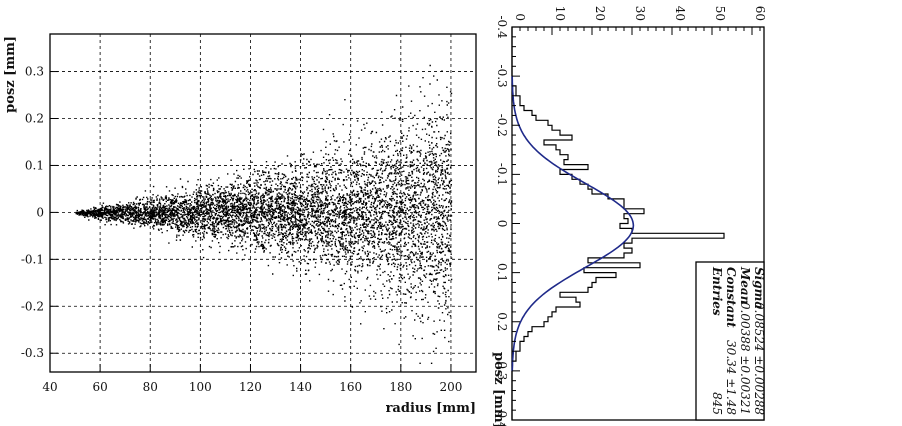 This screenshot has height=426, width=902. I want to click on stats-row-constant: Constant 30.34 ±1.48, so click(731, 341).